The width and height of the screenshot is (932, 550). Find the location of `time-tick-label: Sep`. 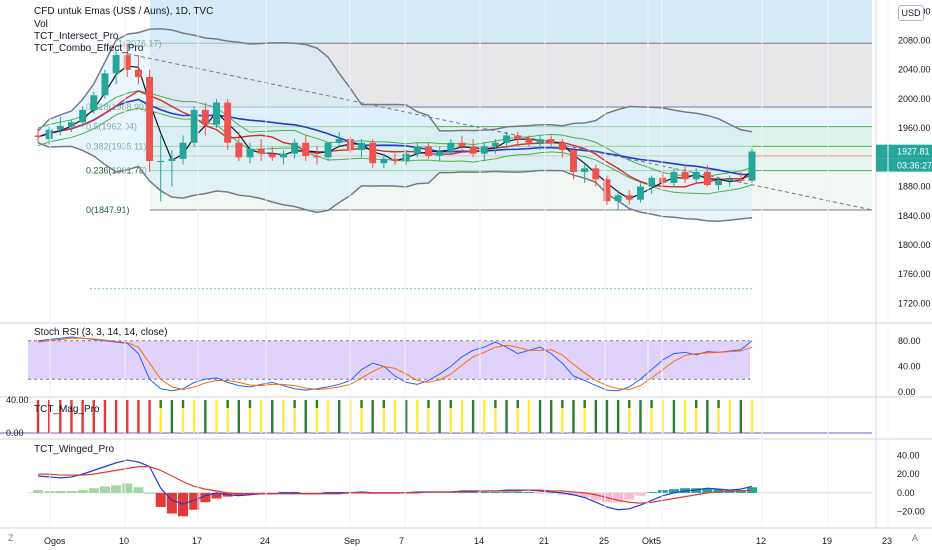

time-tick-label: Sep is located at coordinates (352, 541).